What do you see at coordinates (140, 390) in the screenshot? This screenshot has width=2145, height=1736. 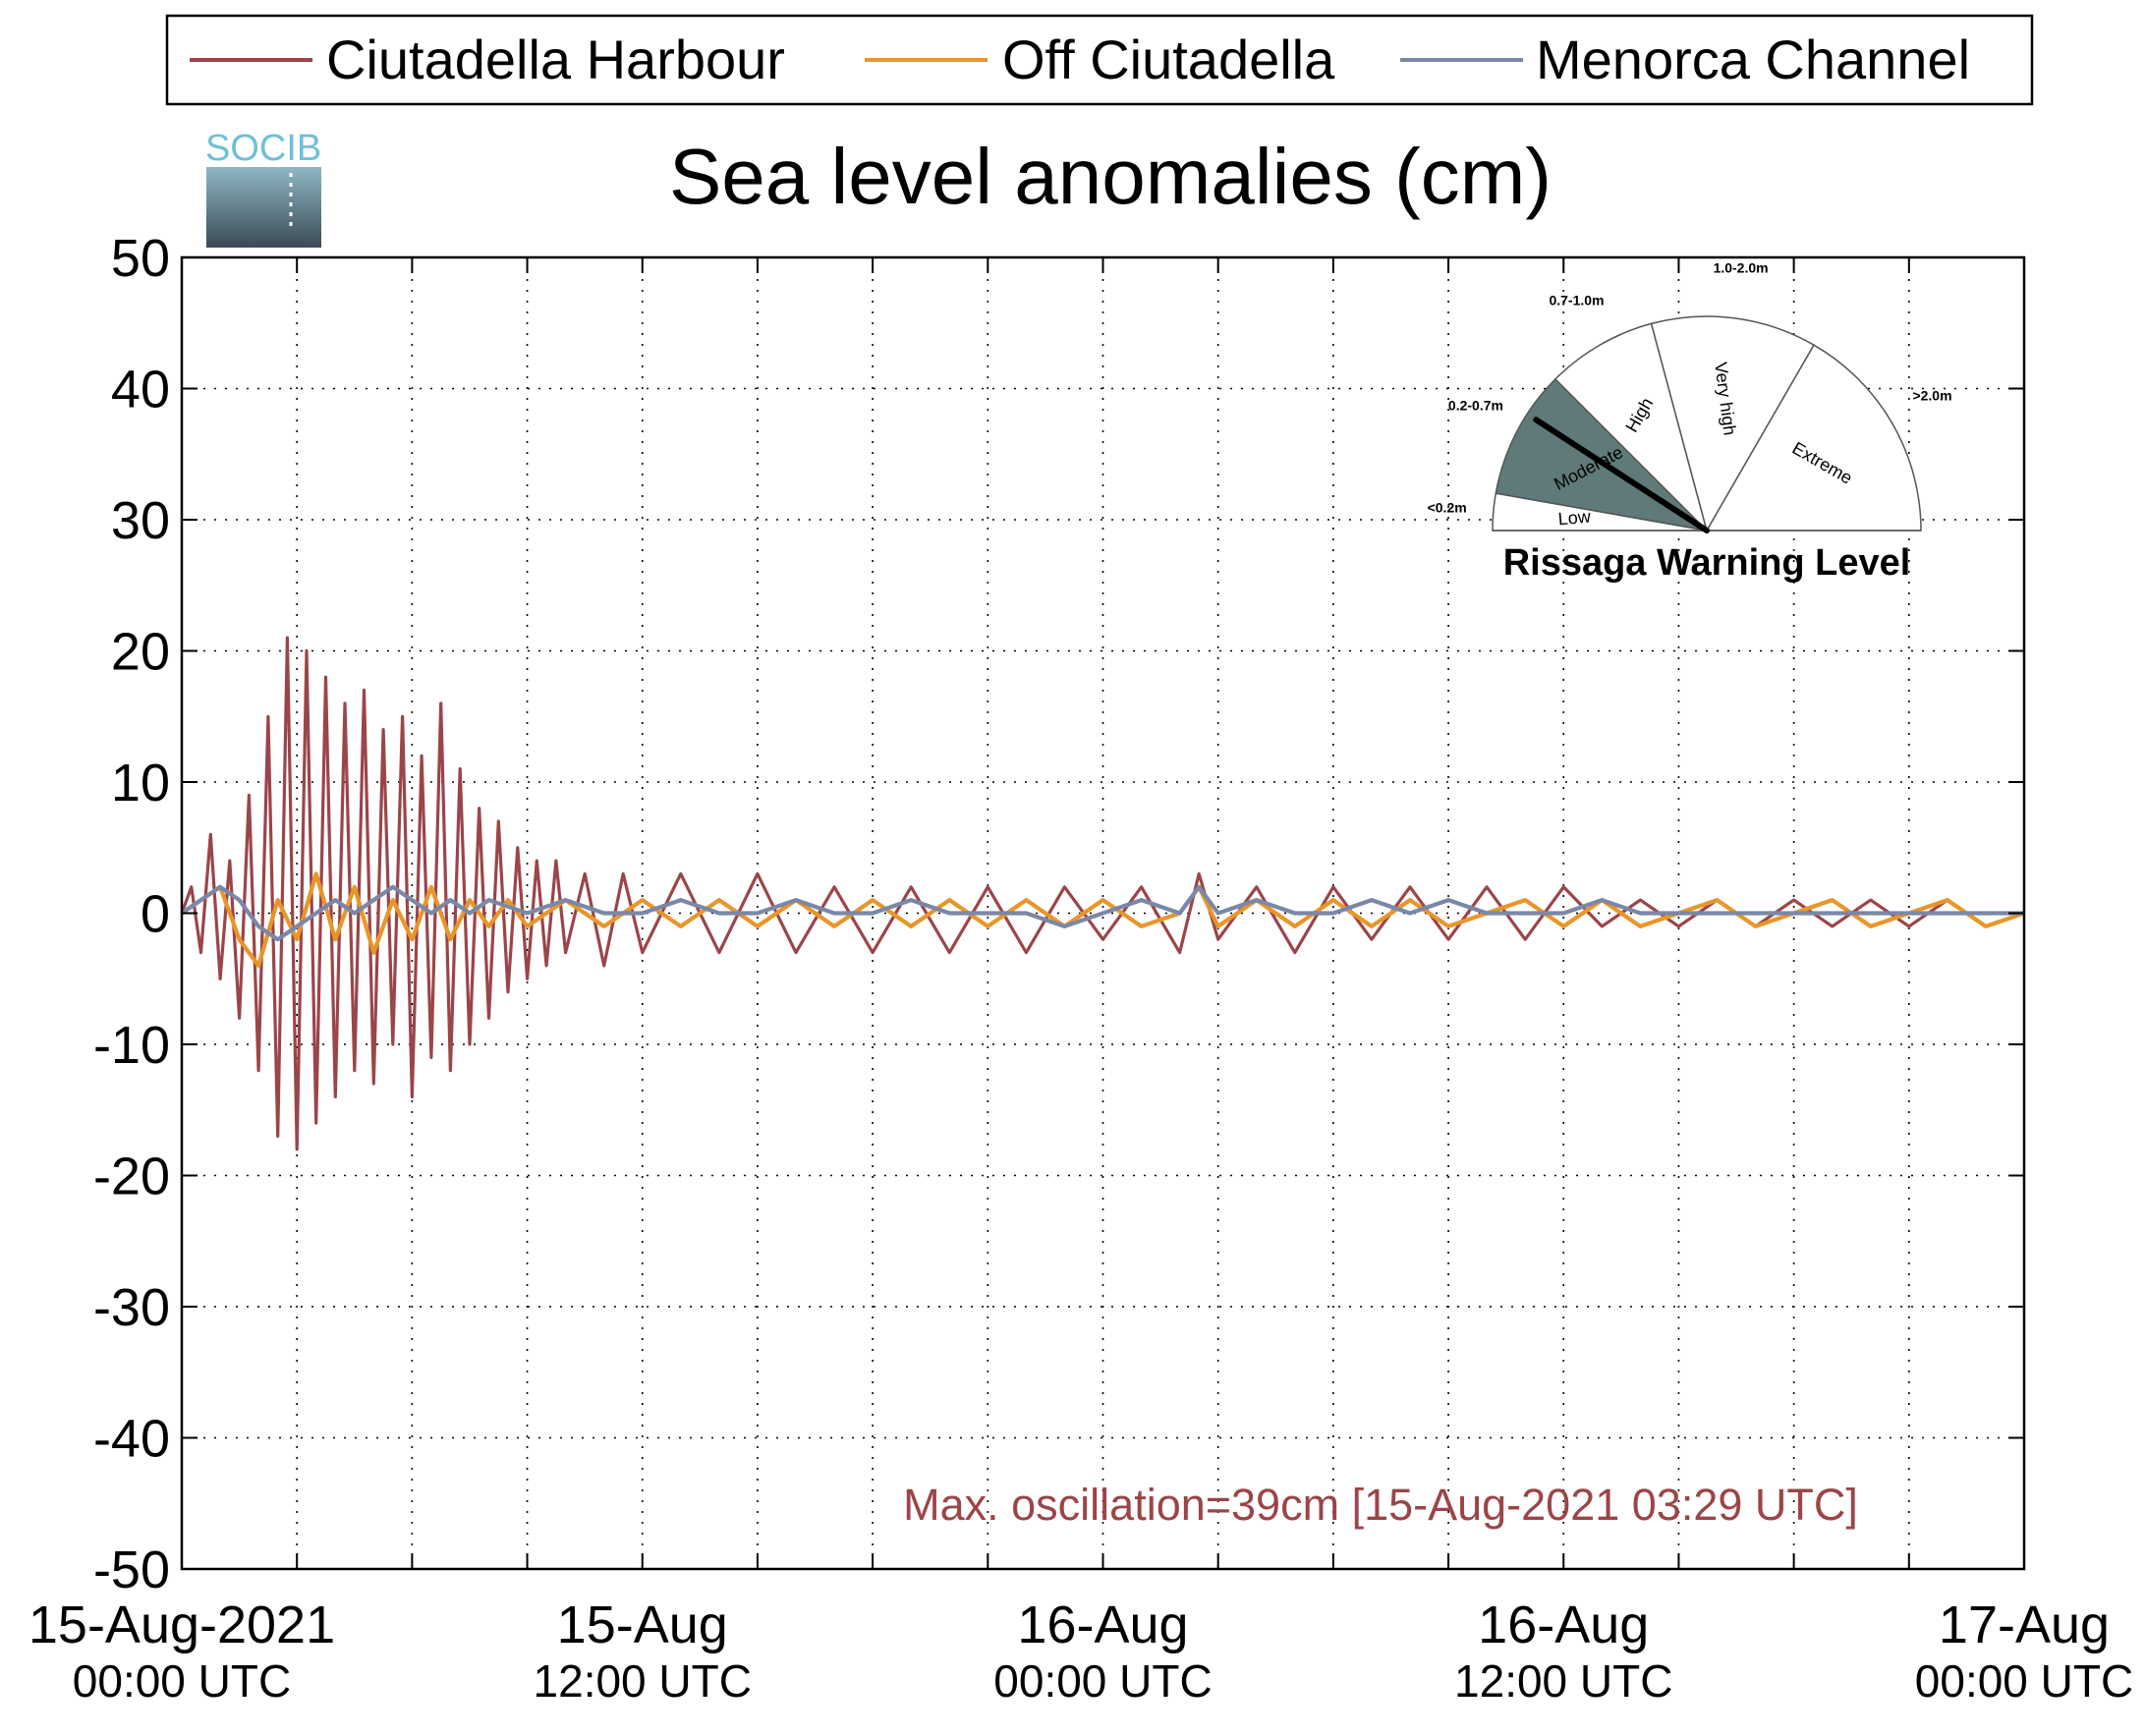 I see `y-tick-label: 40` at bounding box center [140, 390].